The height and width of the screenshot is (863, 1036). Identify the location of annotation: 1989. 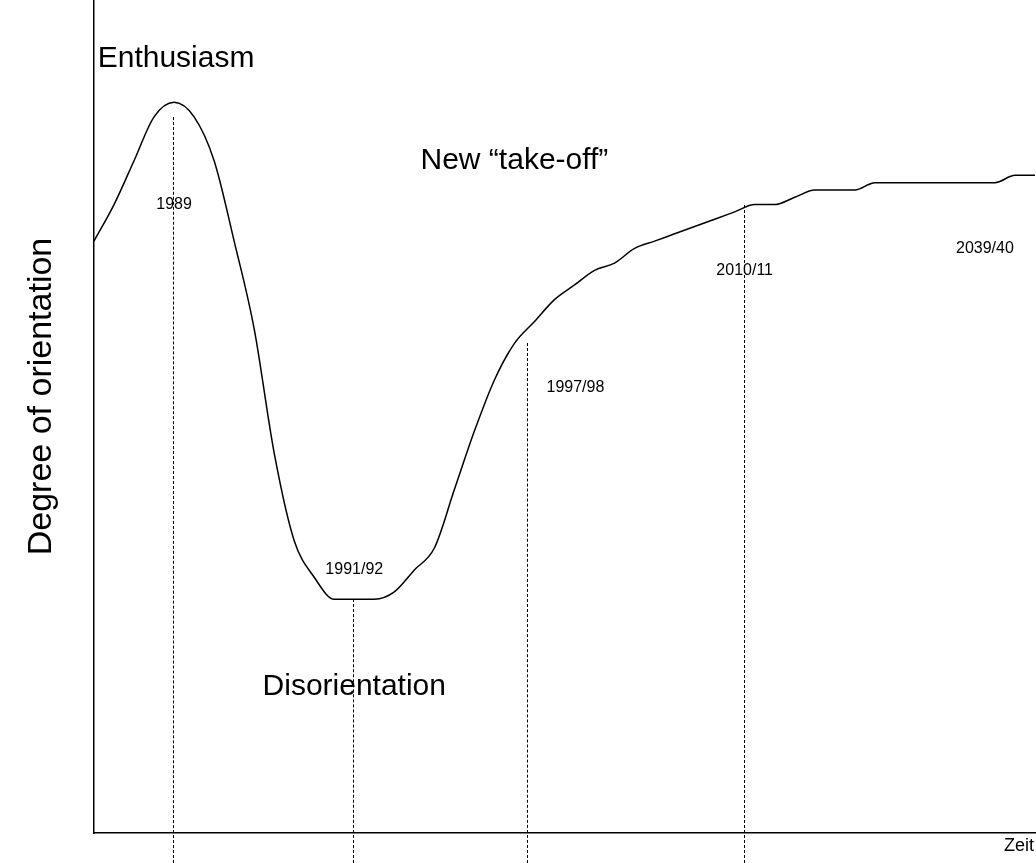
(174, 203).